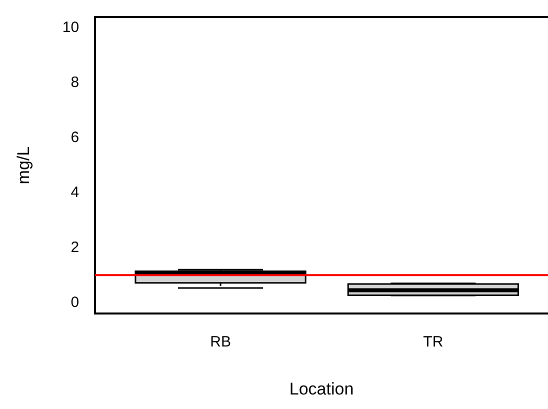 This screenshot has width=548, height=409. I want to click on y-tick-label: 2, so click(75, 247).